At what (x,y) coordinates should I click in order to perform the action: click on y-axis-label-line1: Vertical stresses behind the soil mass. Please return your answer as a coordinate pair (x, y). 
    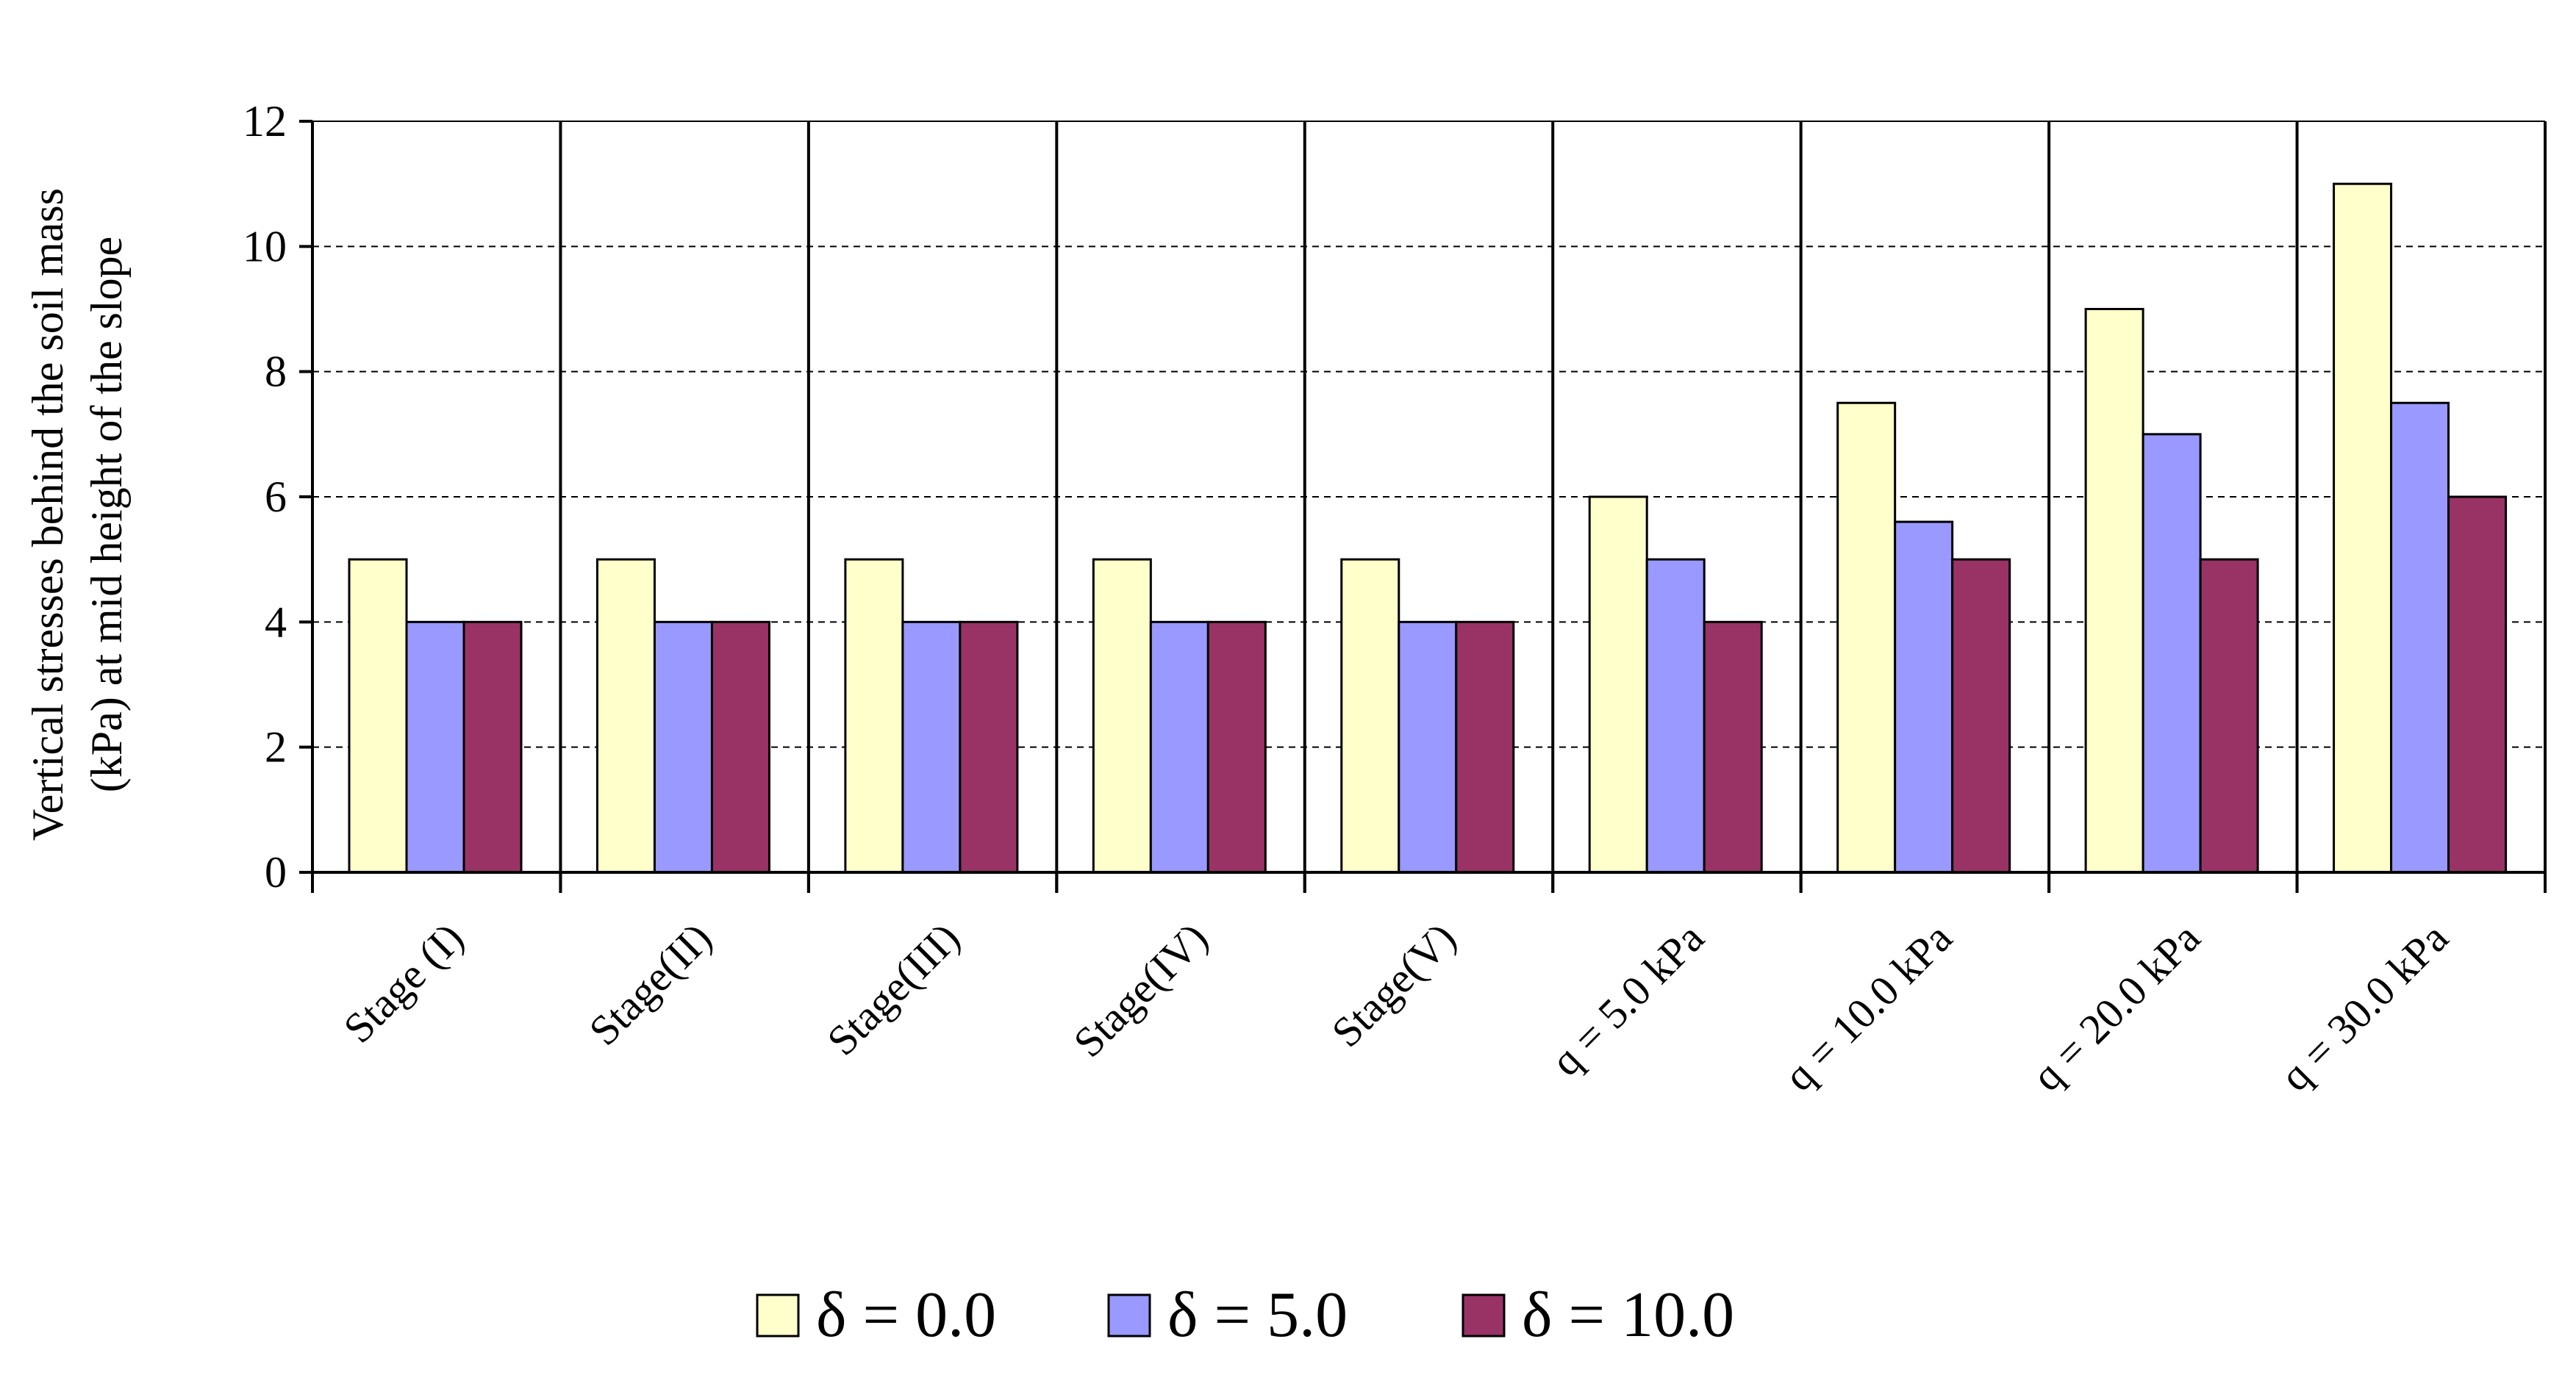
    Looking at the image, I should click on (48, 514).